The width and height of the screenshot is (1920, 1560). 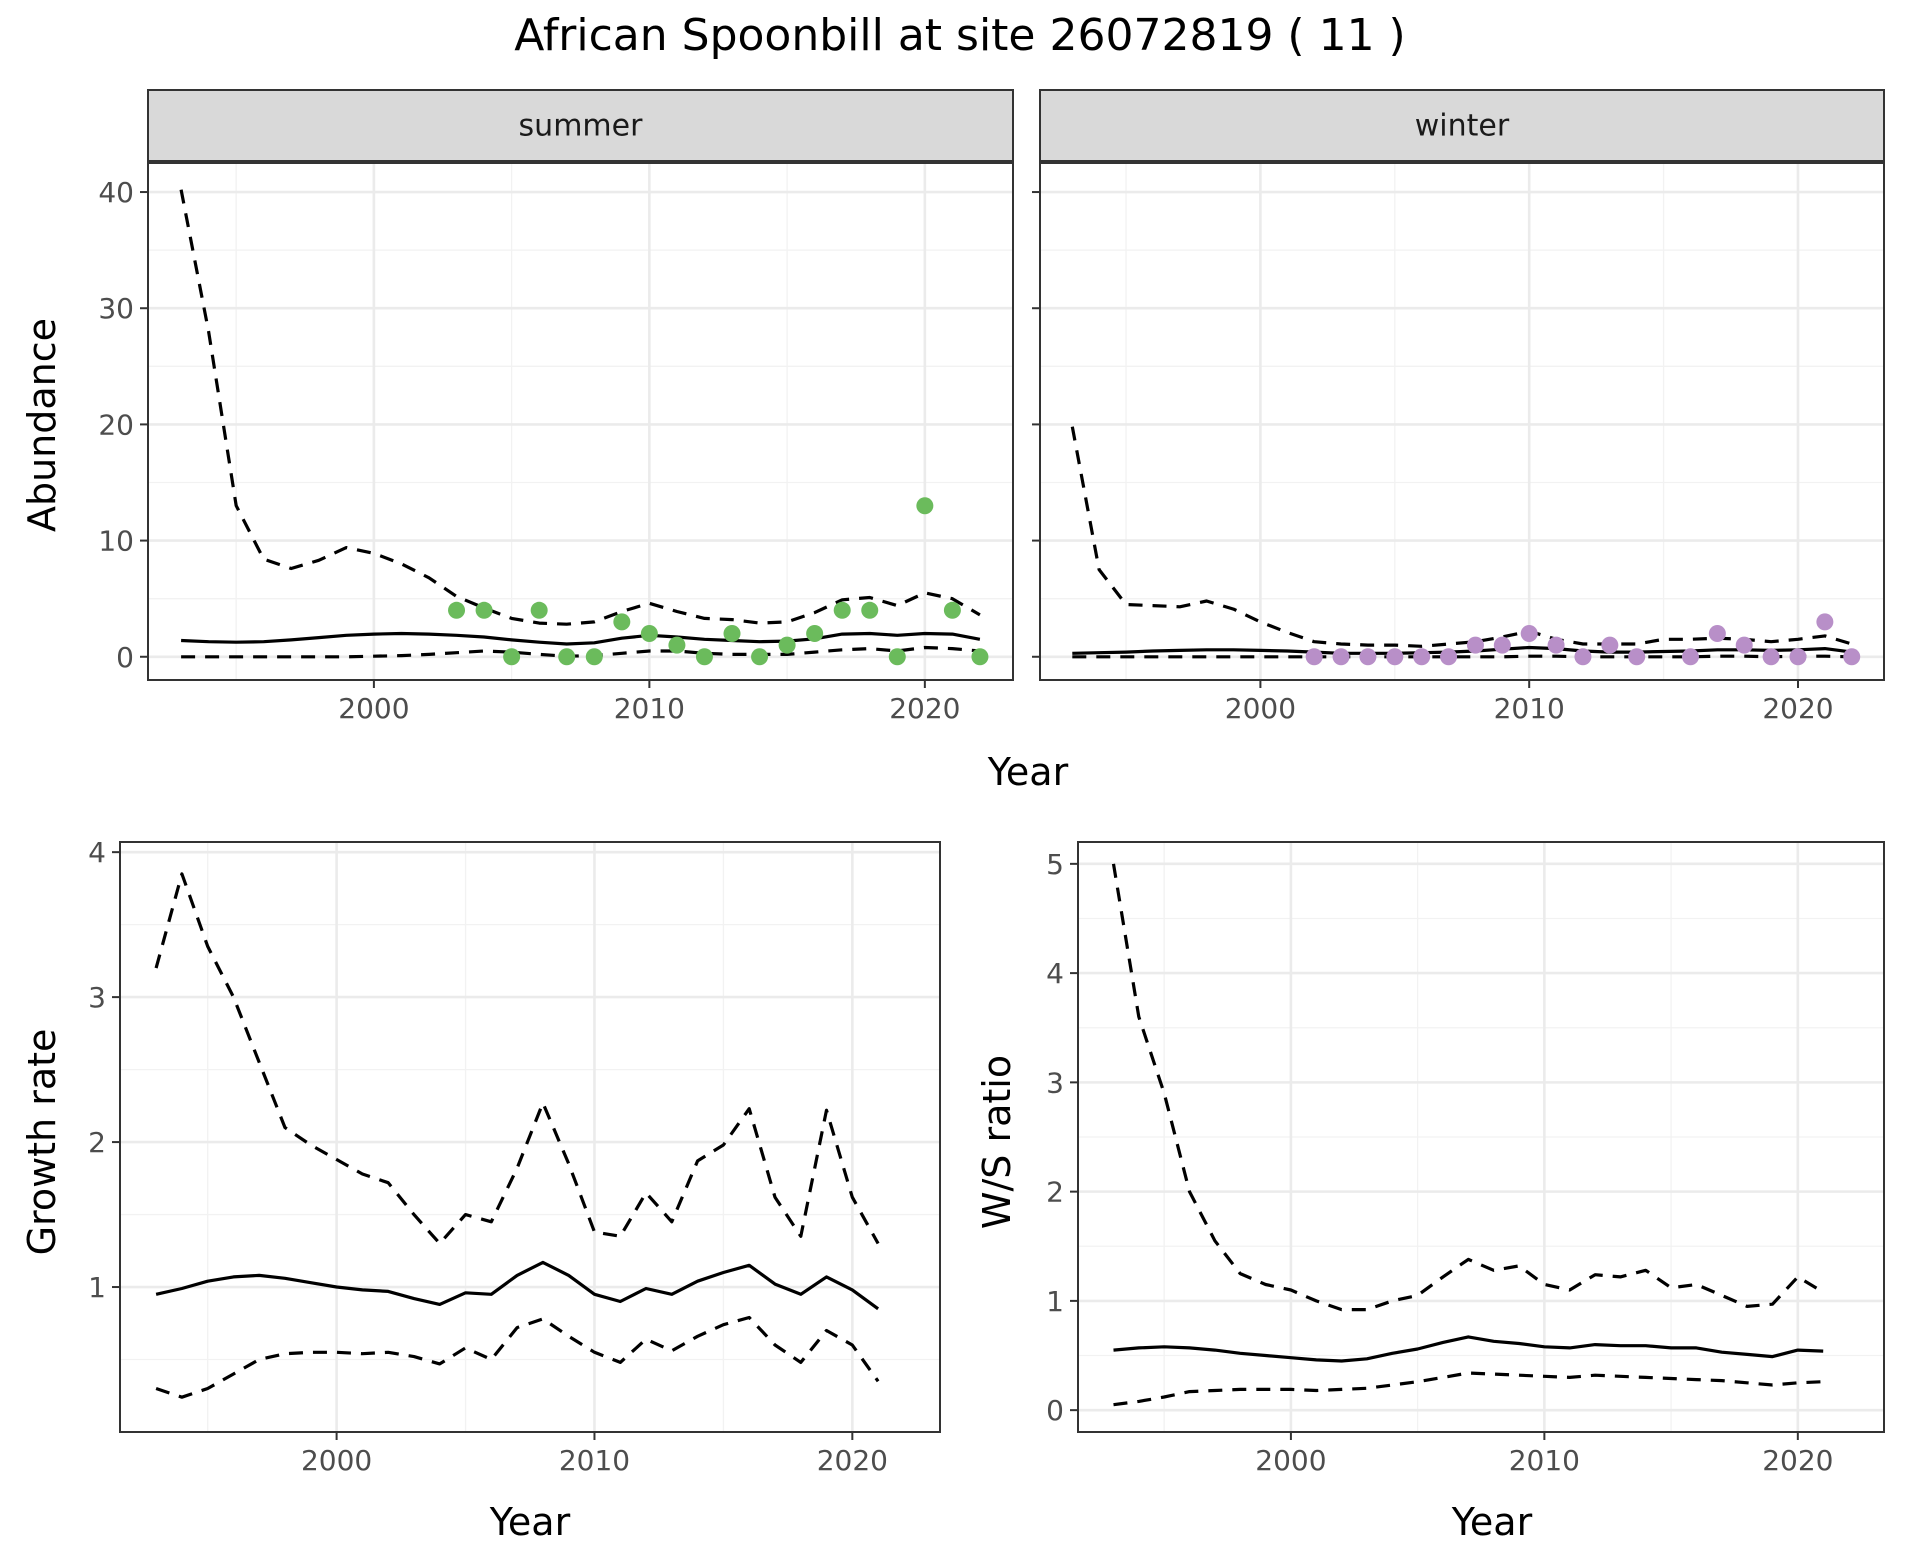 What do you see at coordinates (581, 652) in the screenshot?
I see `summer-lower-bound-line` at bounding box center [581, 652].